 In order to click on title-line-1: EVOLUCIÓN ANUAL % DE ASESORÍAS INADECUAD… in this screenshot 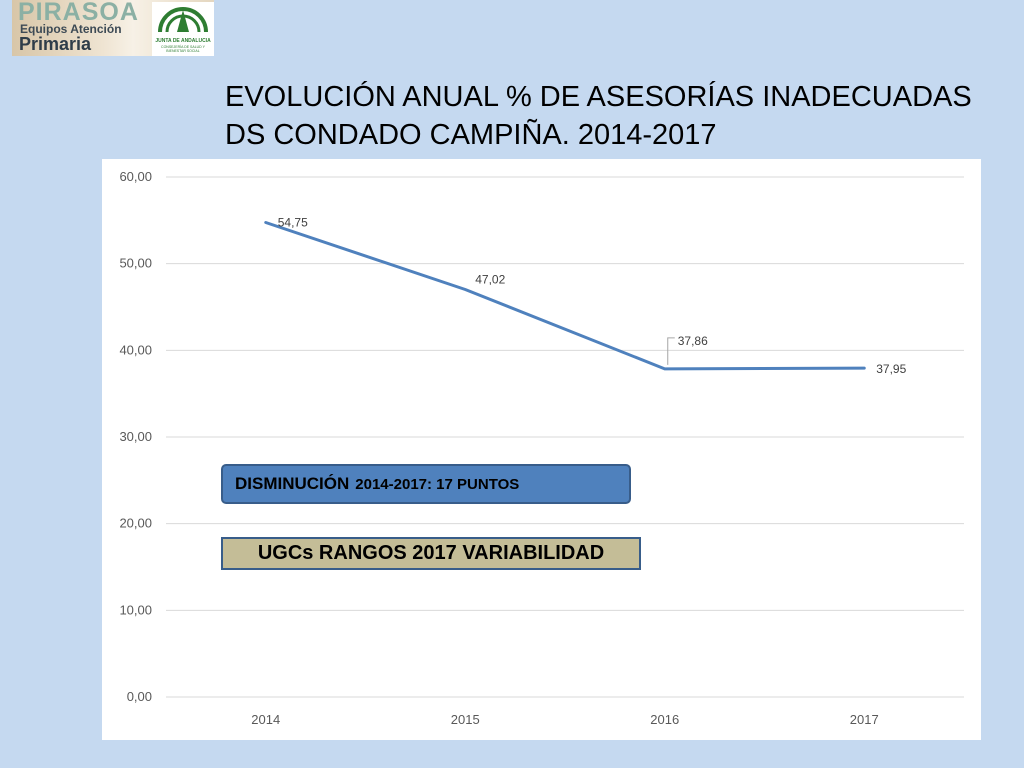, I will do `click(598, 97)`.